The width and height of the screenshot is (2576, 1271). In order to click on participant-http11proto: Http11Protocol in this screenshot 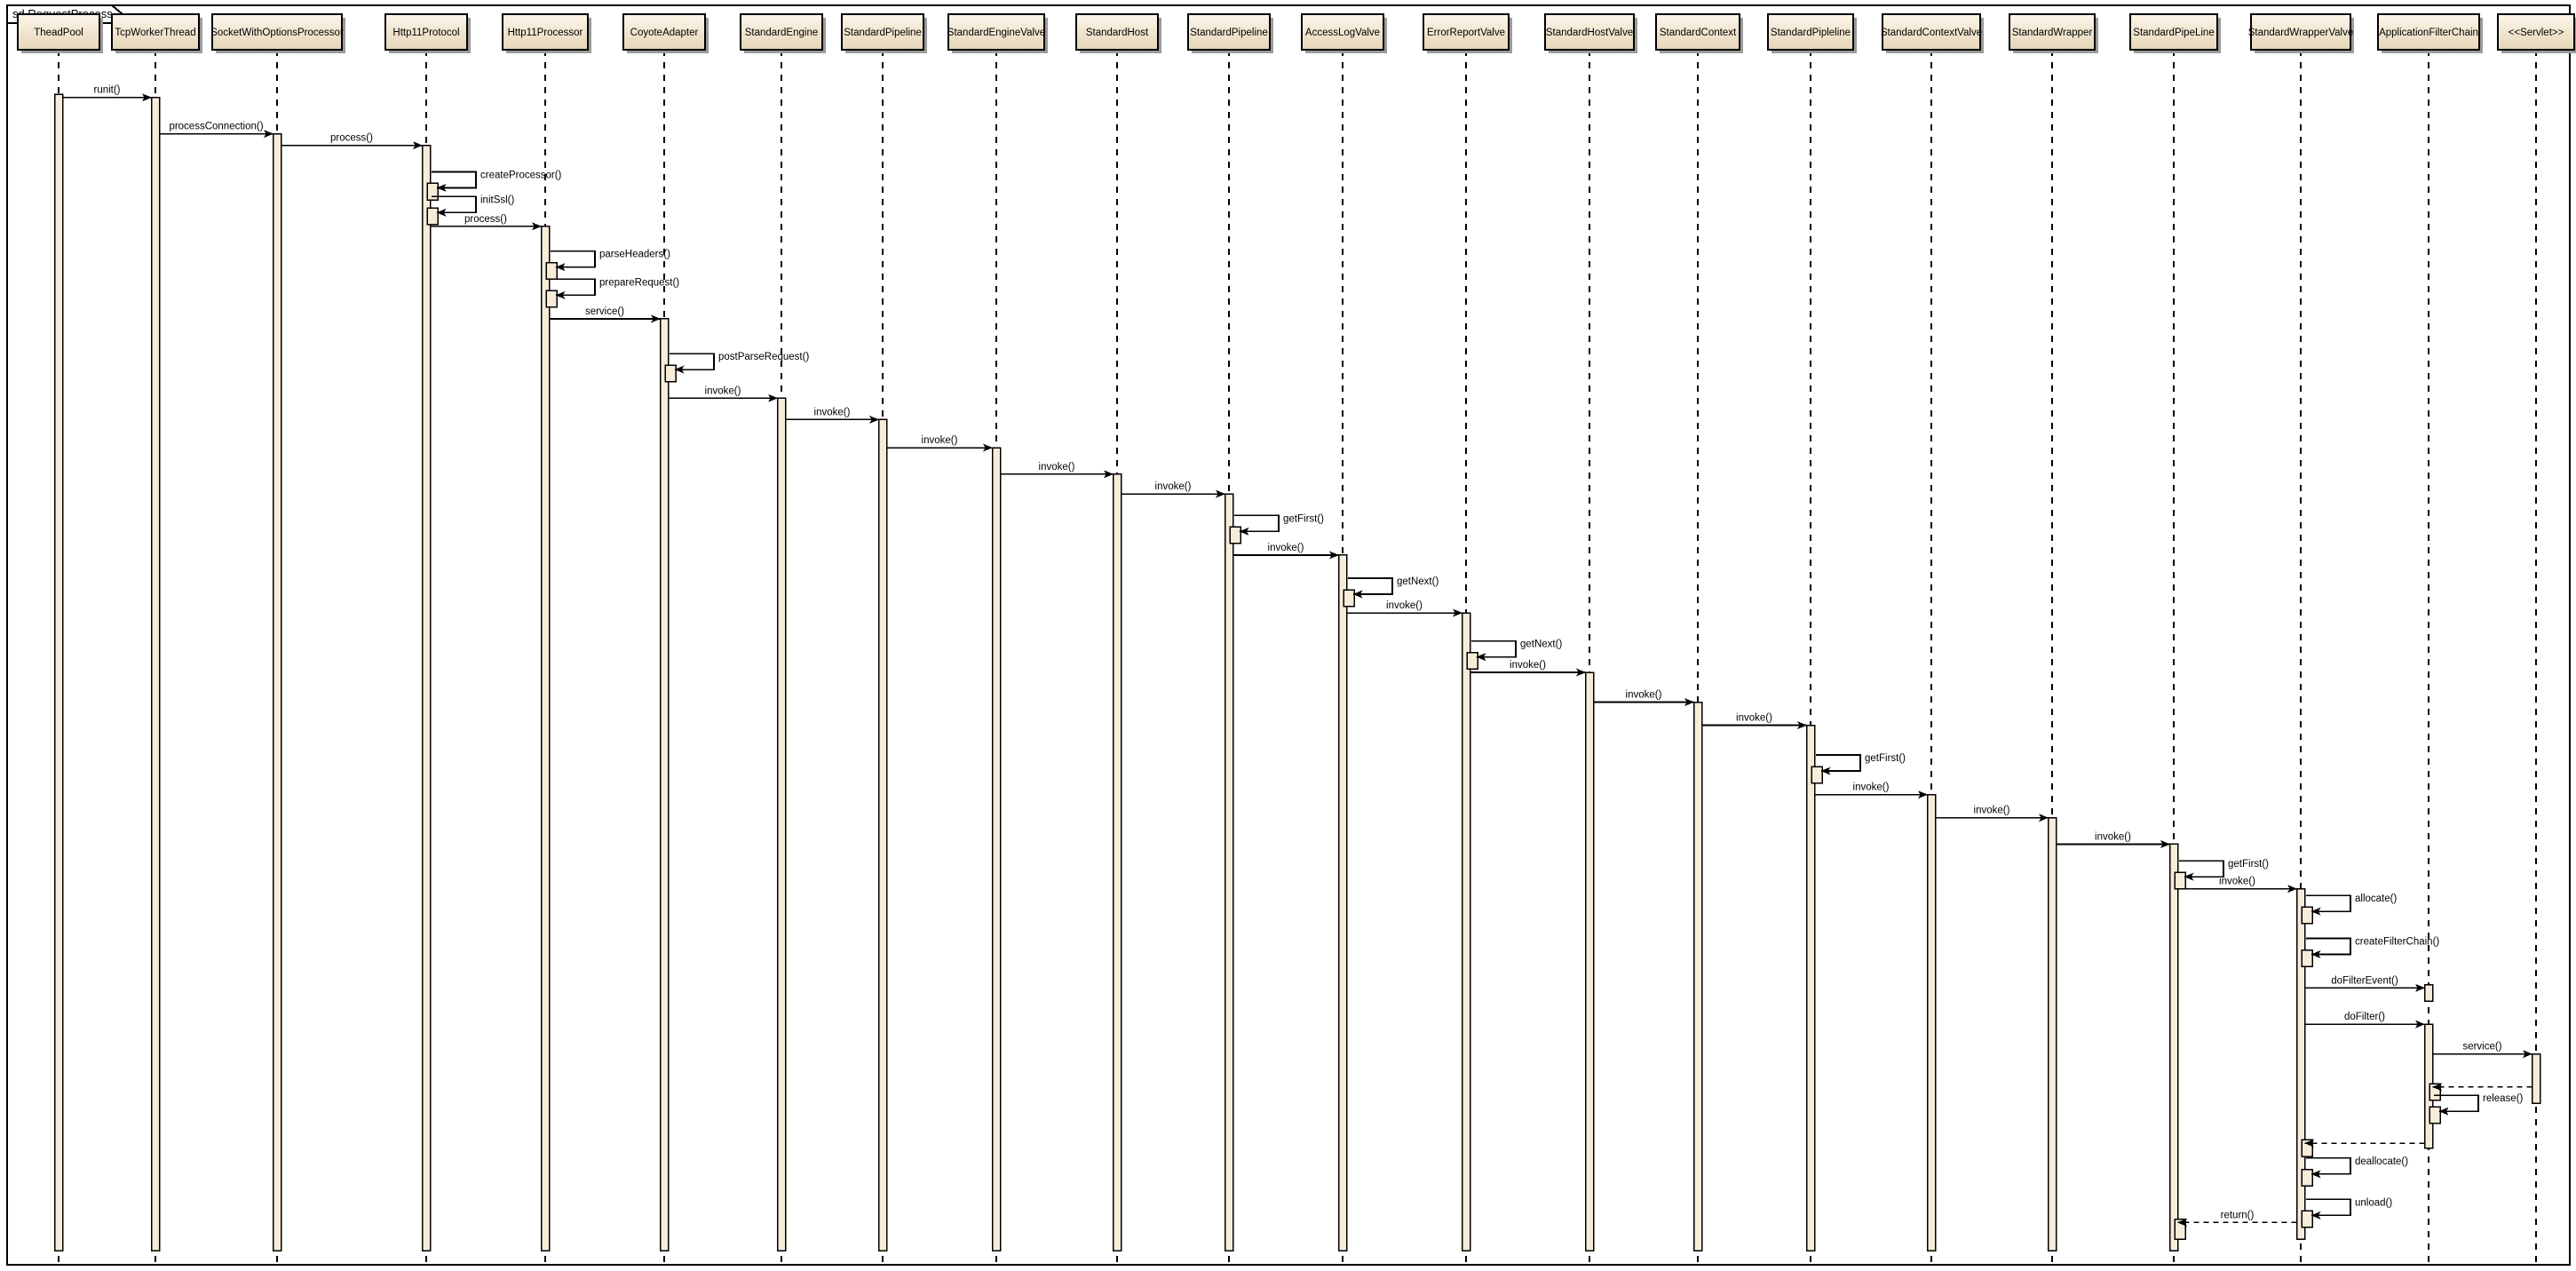, I will do `click(428, 33)`.